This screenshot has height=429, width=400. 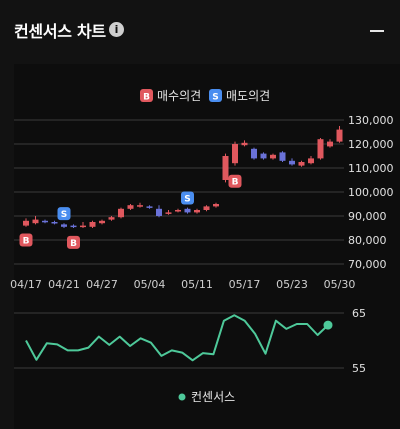 What do you see at coordinates (213, 397) in the screenshot?
I see `consensus-legend-label: 컨센서스` at bounding box center [213, 397].